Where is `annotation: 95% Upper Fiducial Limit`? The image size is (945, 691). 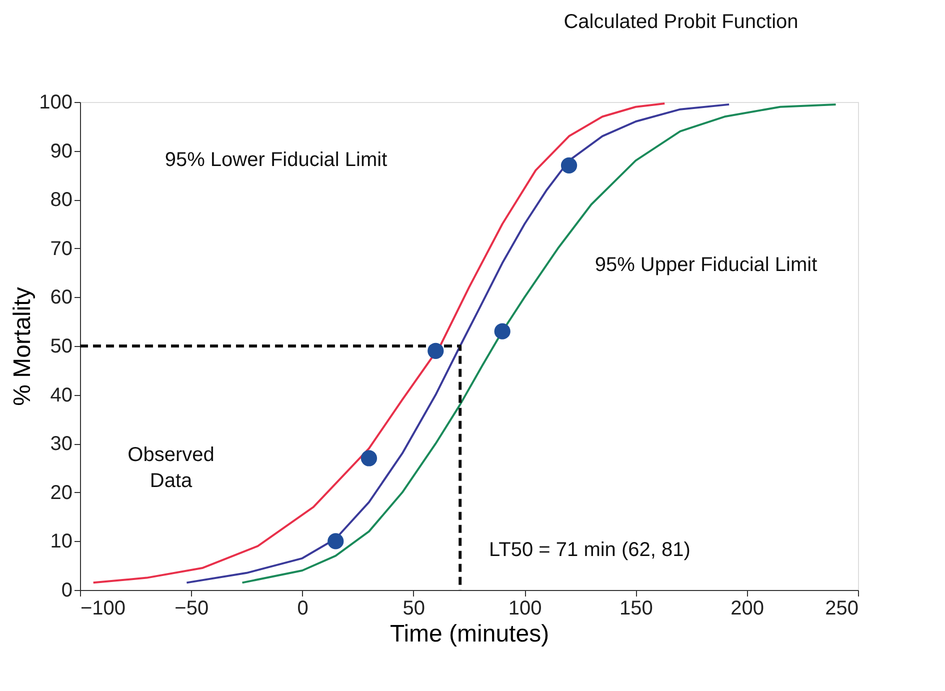 annotation: 95% Upper Fiducial Limit is located at coordinates (706, 265).